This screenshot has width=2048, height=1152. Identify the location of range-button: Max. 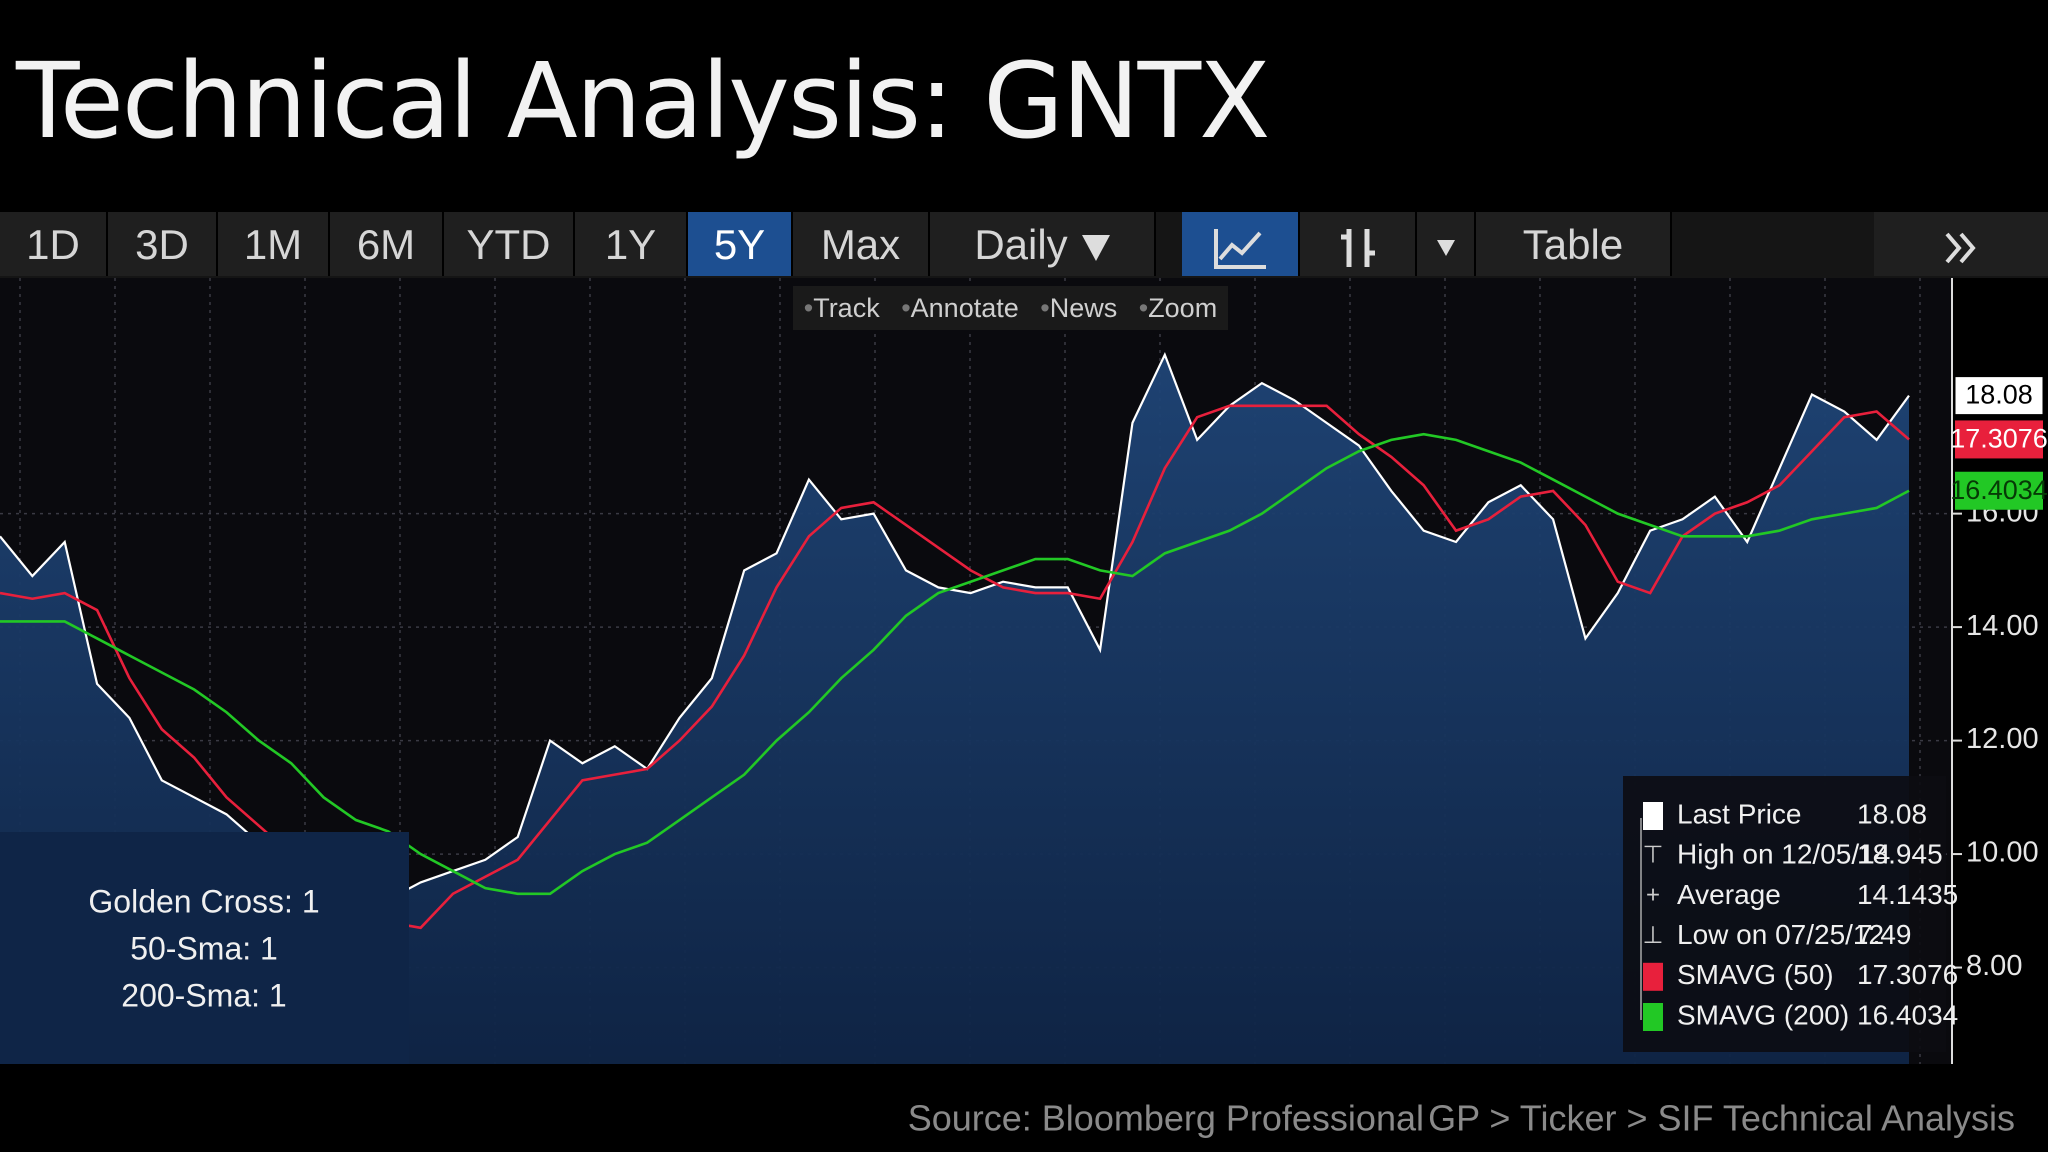
(861, 244).